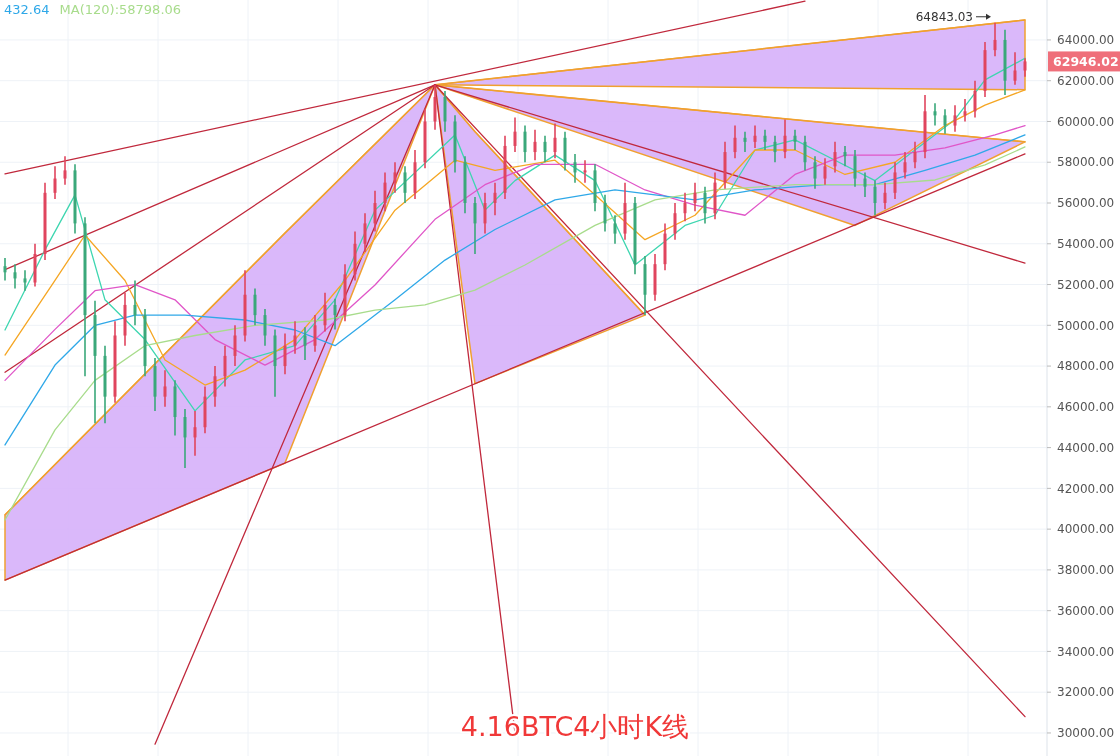  Describe the element at coordinates (1086, 61) in the screenshot. I see `text: 62946.02` at that location.